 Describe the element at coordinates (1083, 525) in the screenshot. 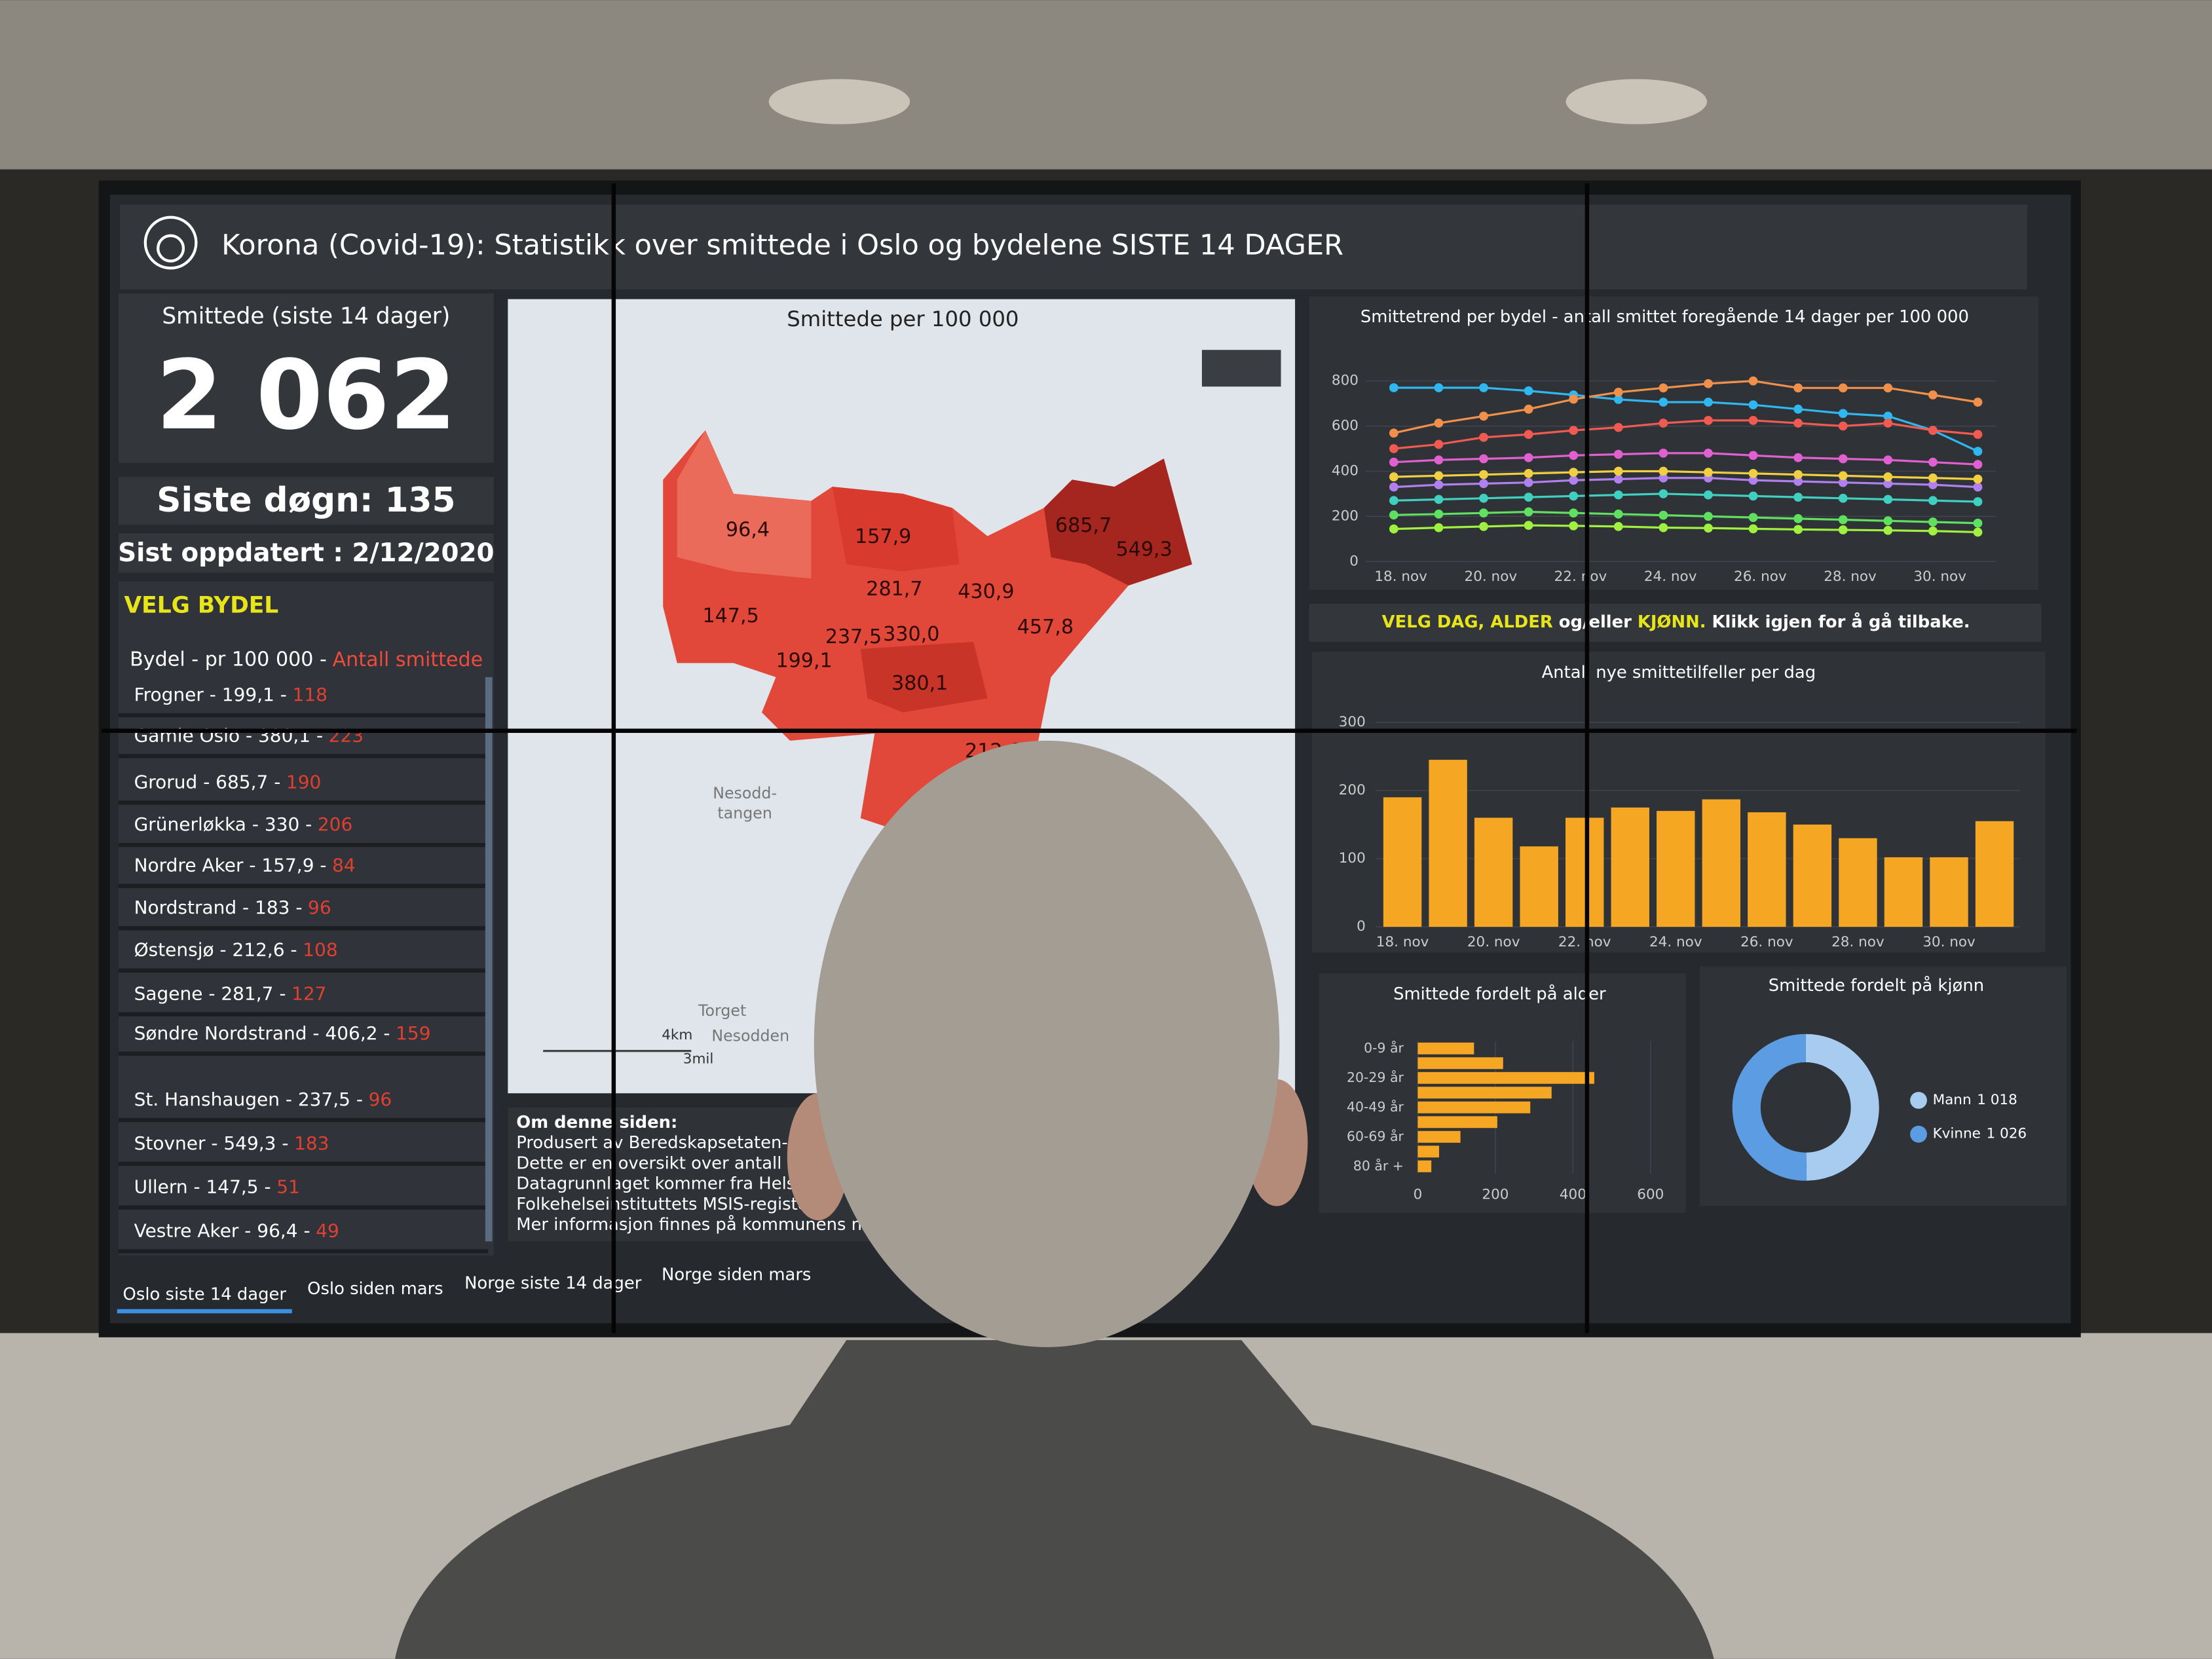

I see `map-label: 685,7` at that location.